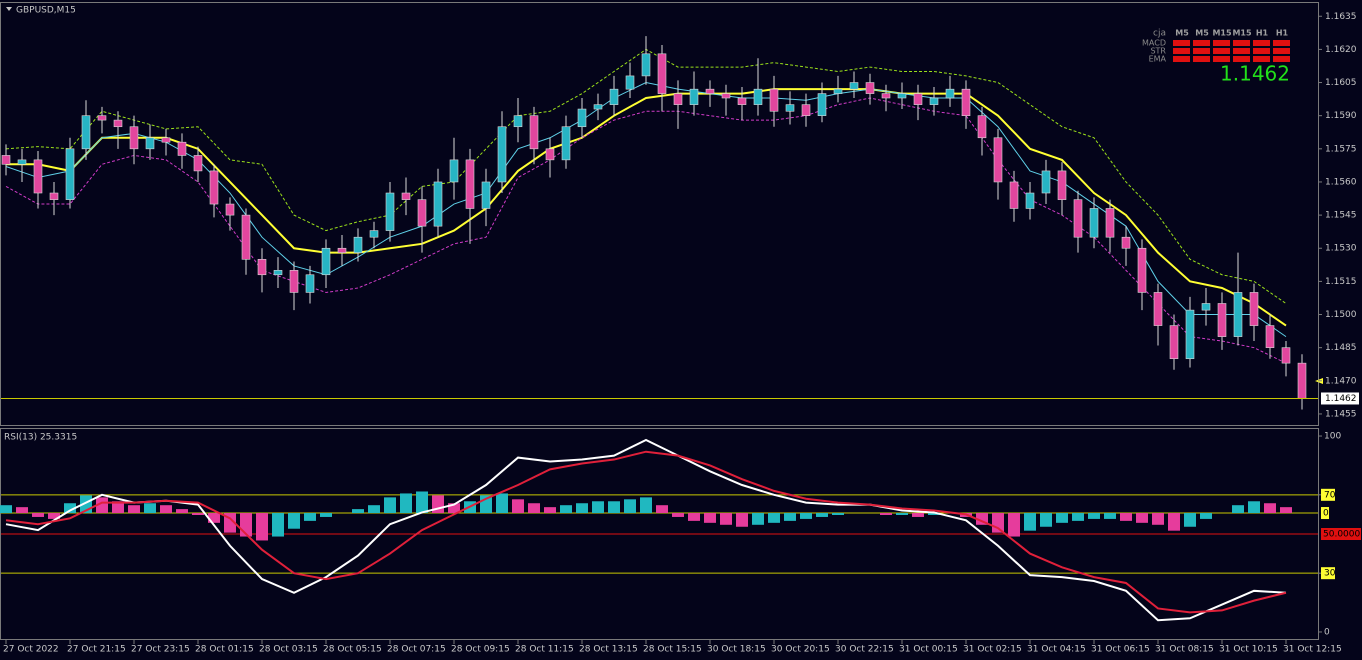  I want to click on y-tick-label: 1.1575, so click(1341, 149).